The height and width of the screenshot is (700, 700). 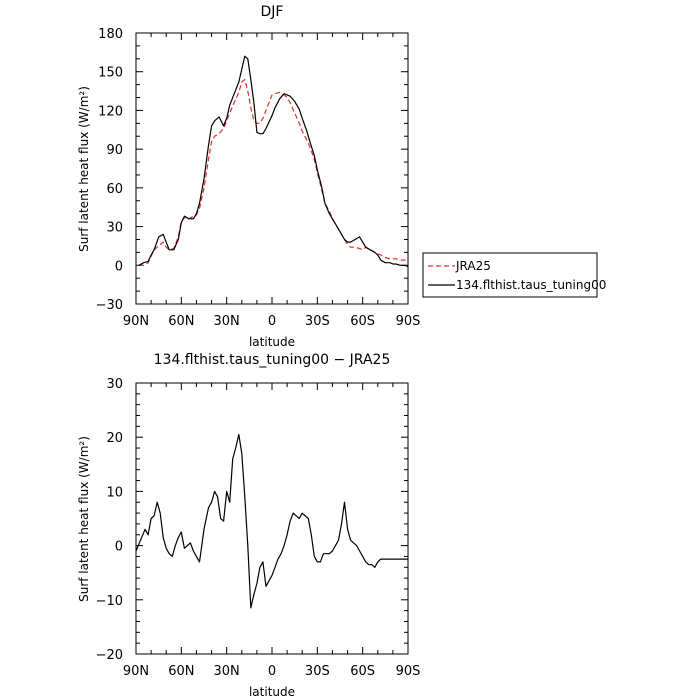 What do you see at coordinates (510, 275) in the screenshot?
I see `legend-box` at bounding box center [510, 275].